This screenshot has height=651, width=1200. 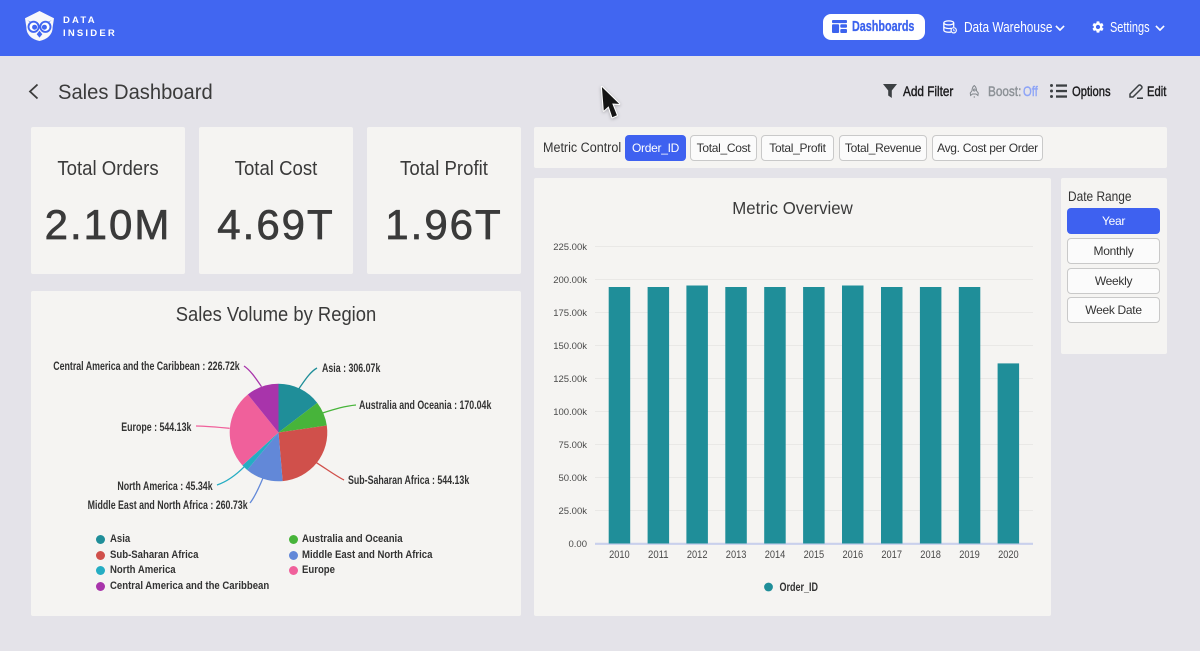 I want to click on svg-text: 2016, so click(x=853, y=555).